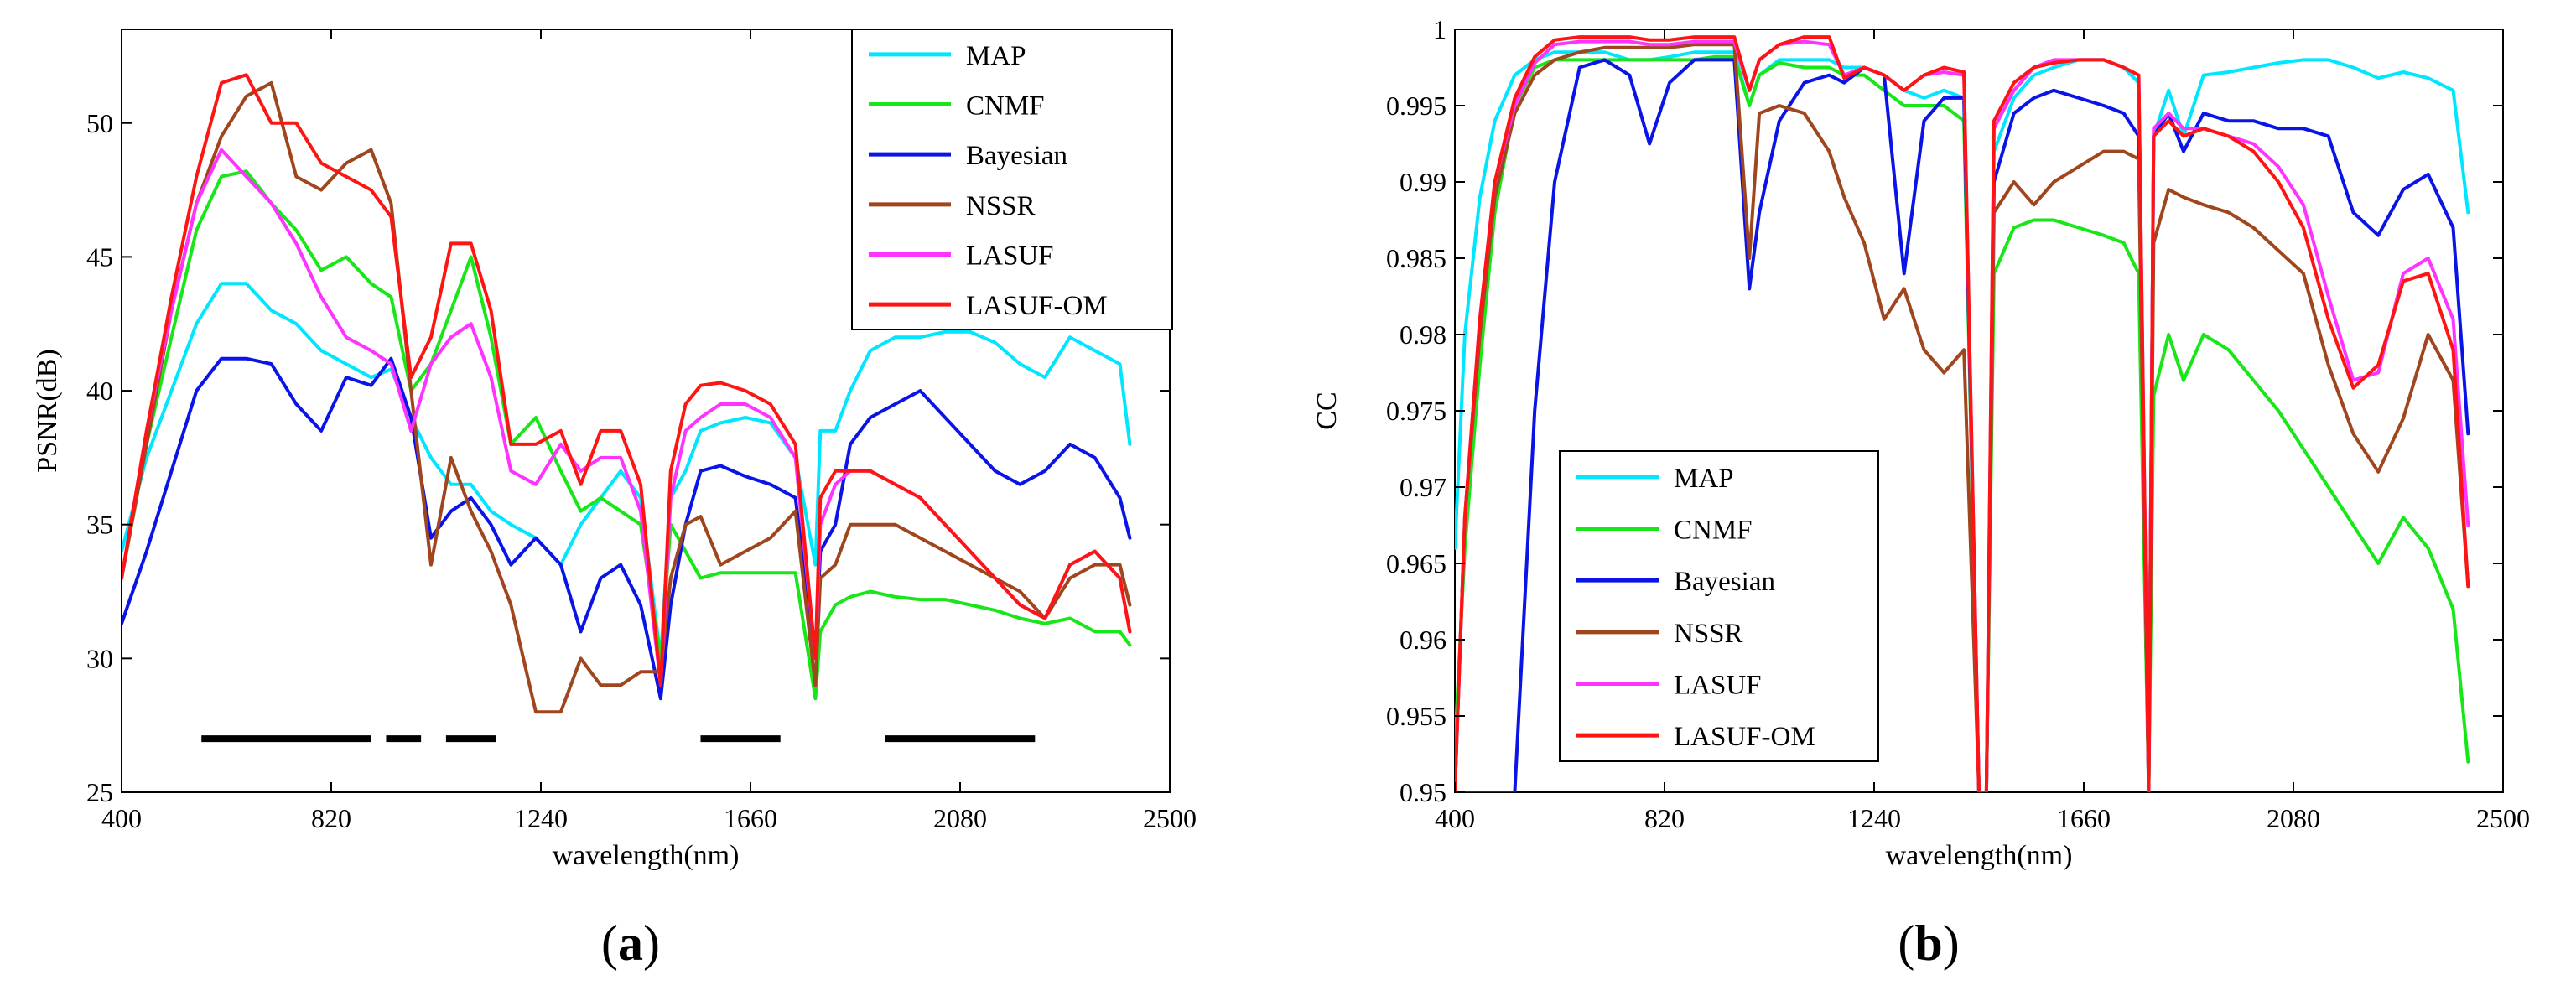  I want to click on panel-b-x-axis-label: wavelength(nm), so click(1979, 855).